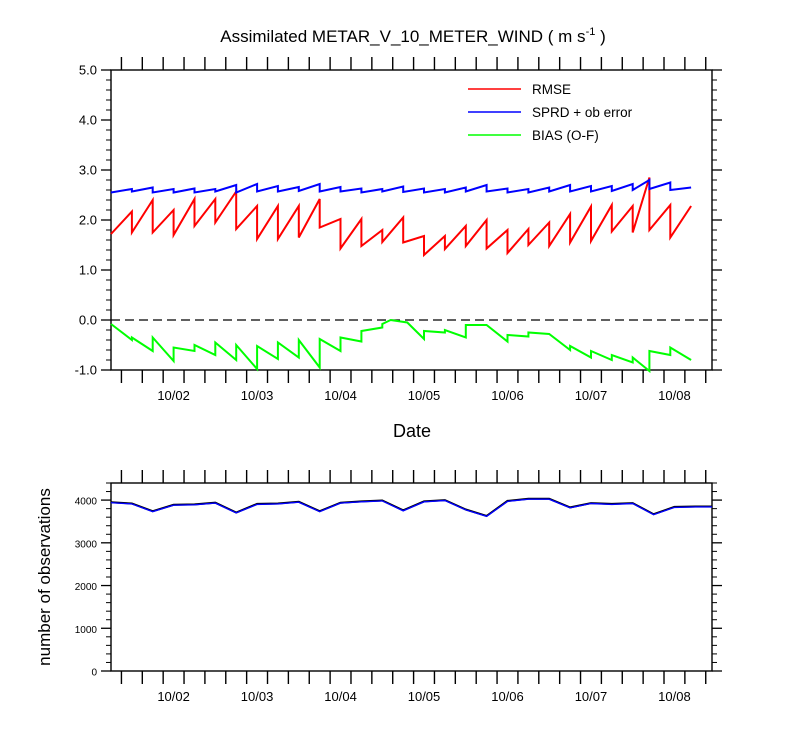 Image resolution: width=800 pixels, height=750 pixels. What do you see at coordinates (401, 186) in the screenshot?
I see `series-sprd-line` at bounding box center [401, 186].